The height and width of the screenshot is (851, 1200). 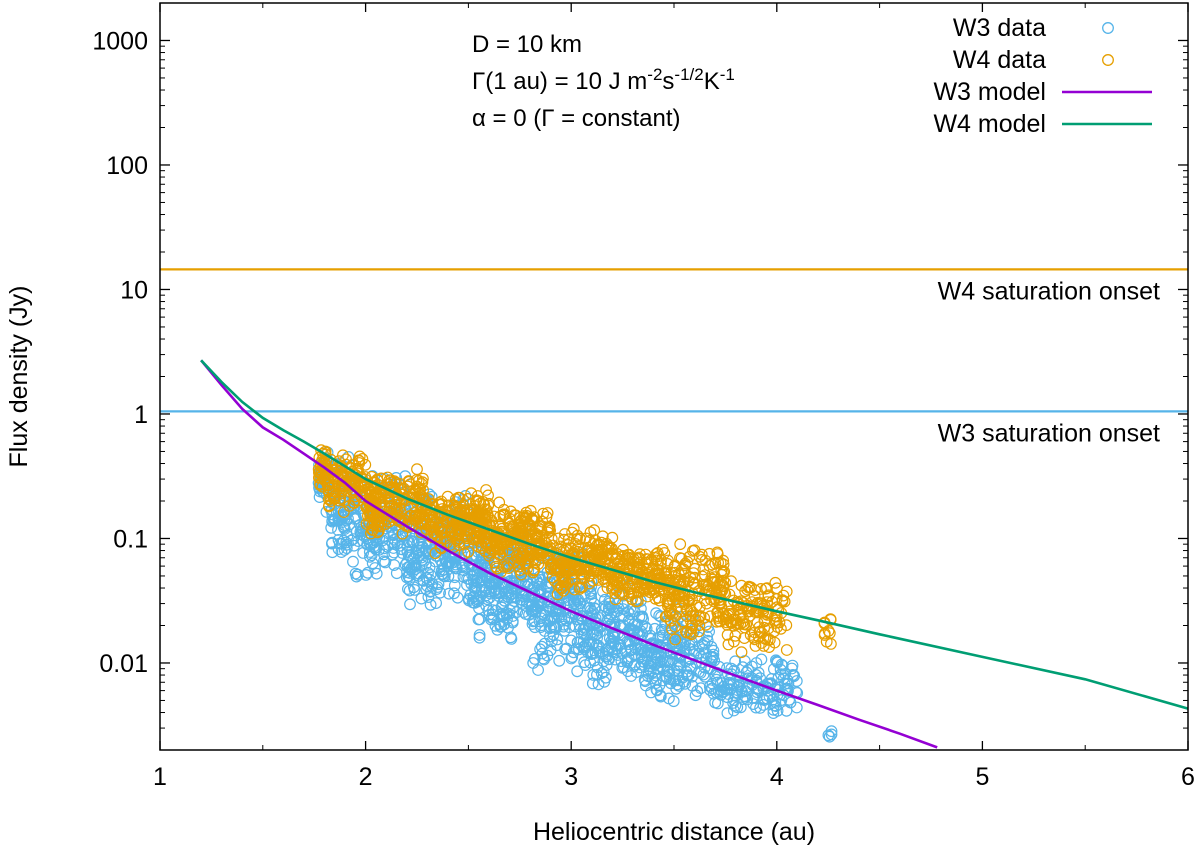 What do you see at coordinates (1042, 92) in the screenshot?
I see `legend-entry: W3 model` at bounding box center [1042, 92].